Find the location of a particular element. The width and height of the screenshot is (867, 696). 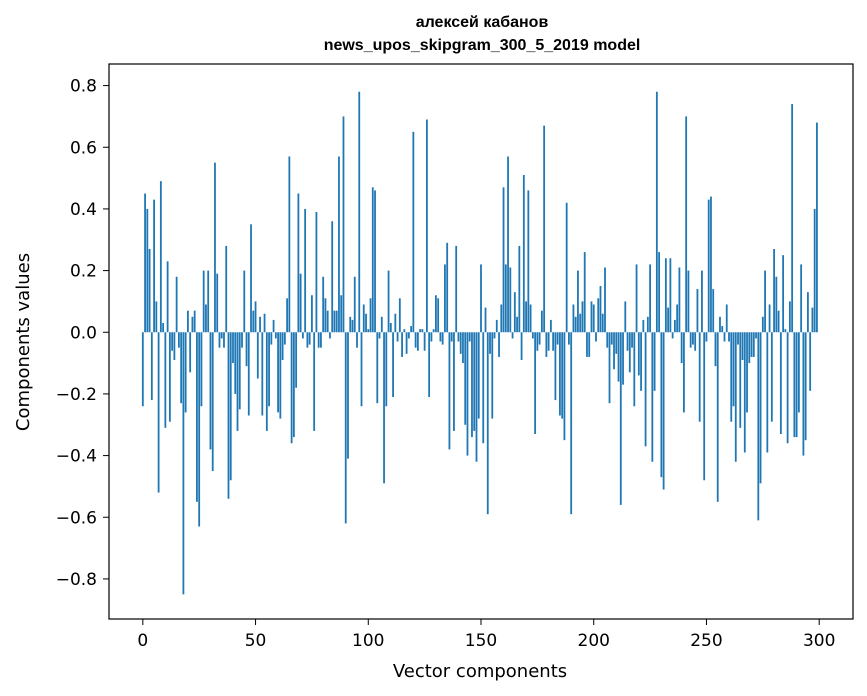

y-tick-label-7: 0.6 is located at coordinates (83, 148).